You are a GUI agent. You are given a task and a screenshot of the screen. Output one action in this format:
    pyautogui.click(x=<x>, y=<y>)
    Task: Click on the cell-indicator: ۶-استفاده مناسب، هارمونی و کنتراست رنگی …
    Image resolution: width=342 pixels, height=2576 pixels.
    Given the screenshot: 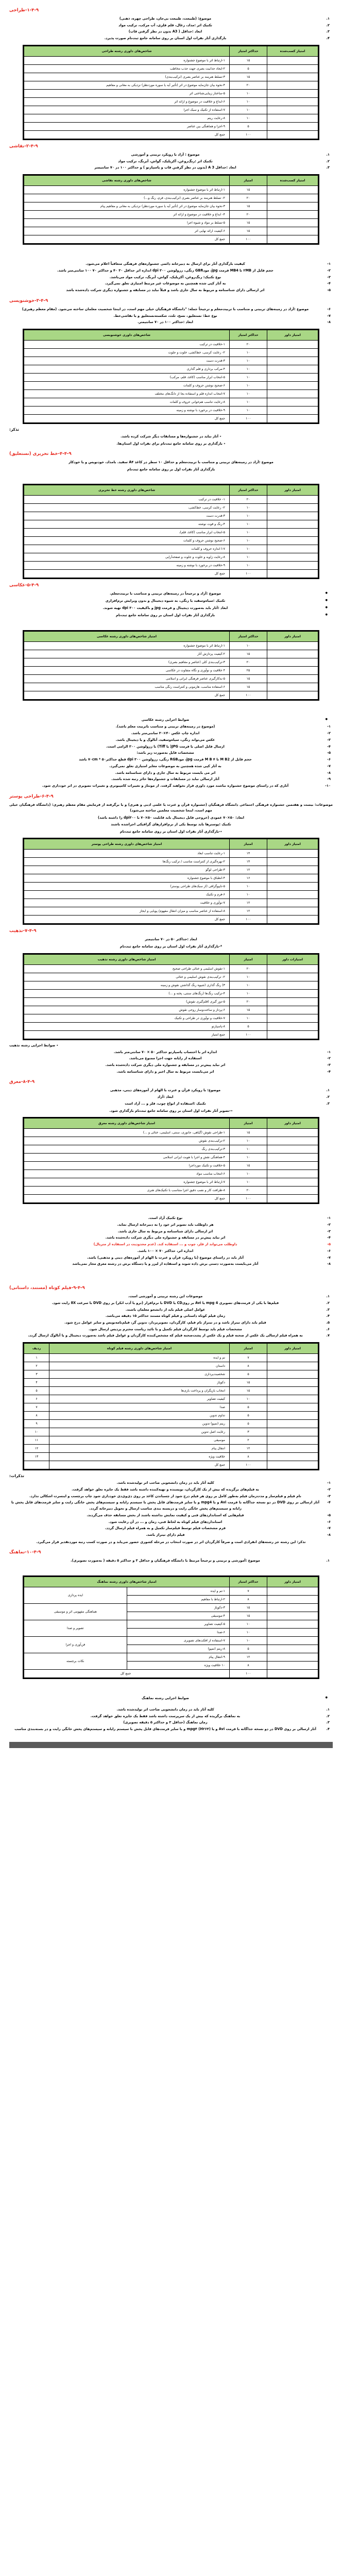 What is the action you would take?
    pyautogui.click(x=127, y=686)
    